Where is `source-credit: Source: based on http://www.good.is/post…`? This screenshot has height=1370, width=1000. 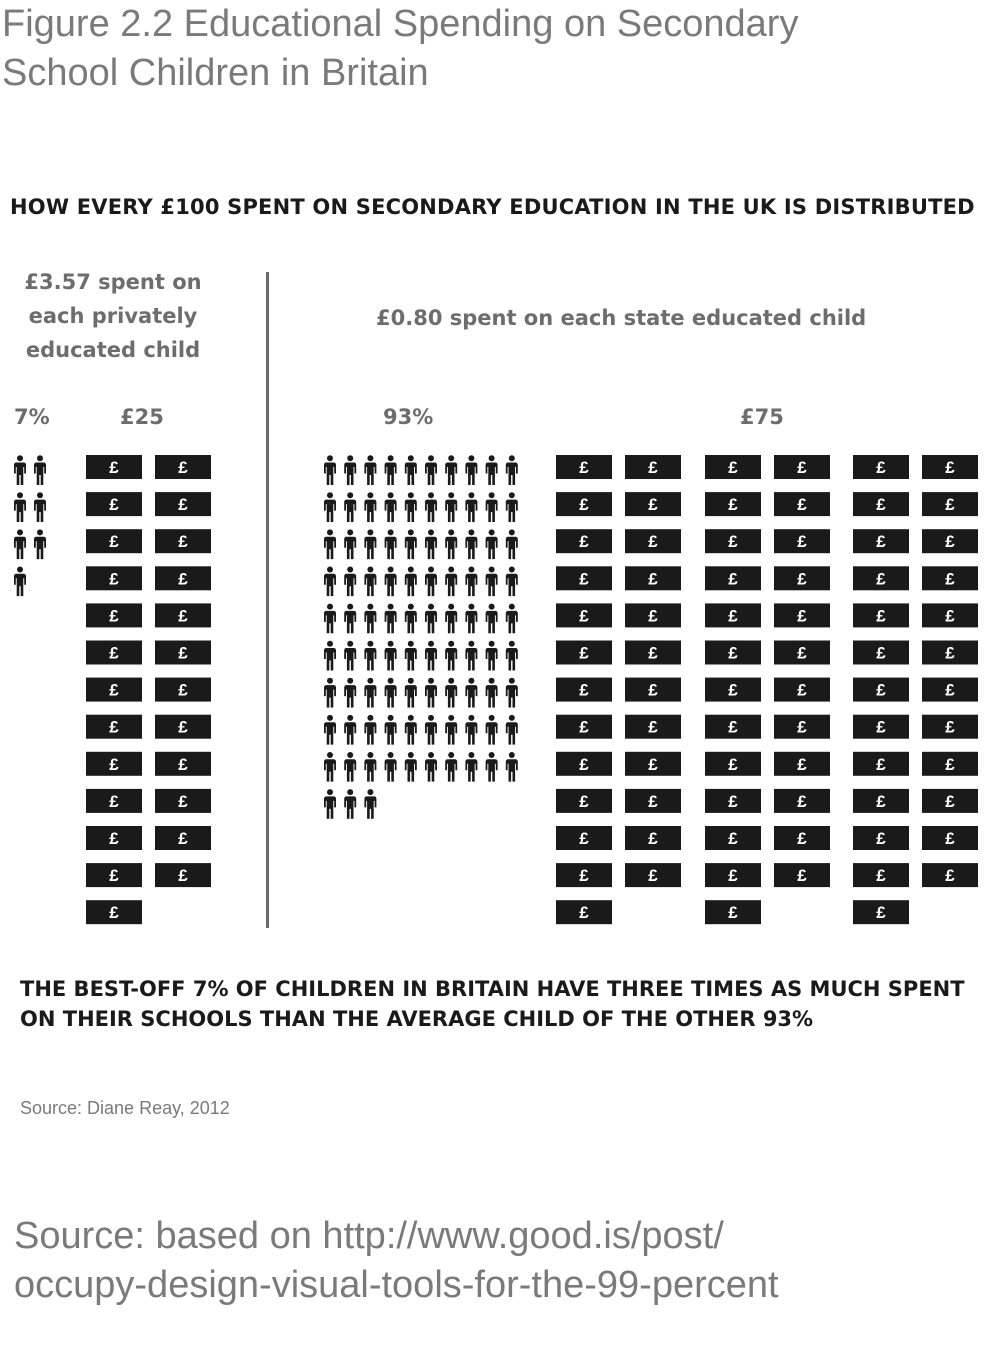
source-credit: Source: based on http://www.good.is/post… is located at coordinates (396, 1261).